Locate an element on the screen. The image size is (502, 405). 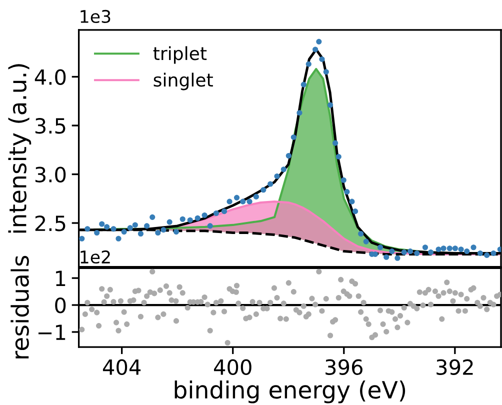
y-tick-label: 3.0 is located at coordinates (50, 174).